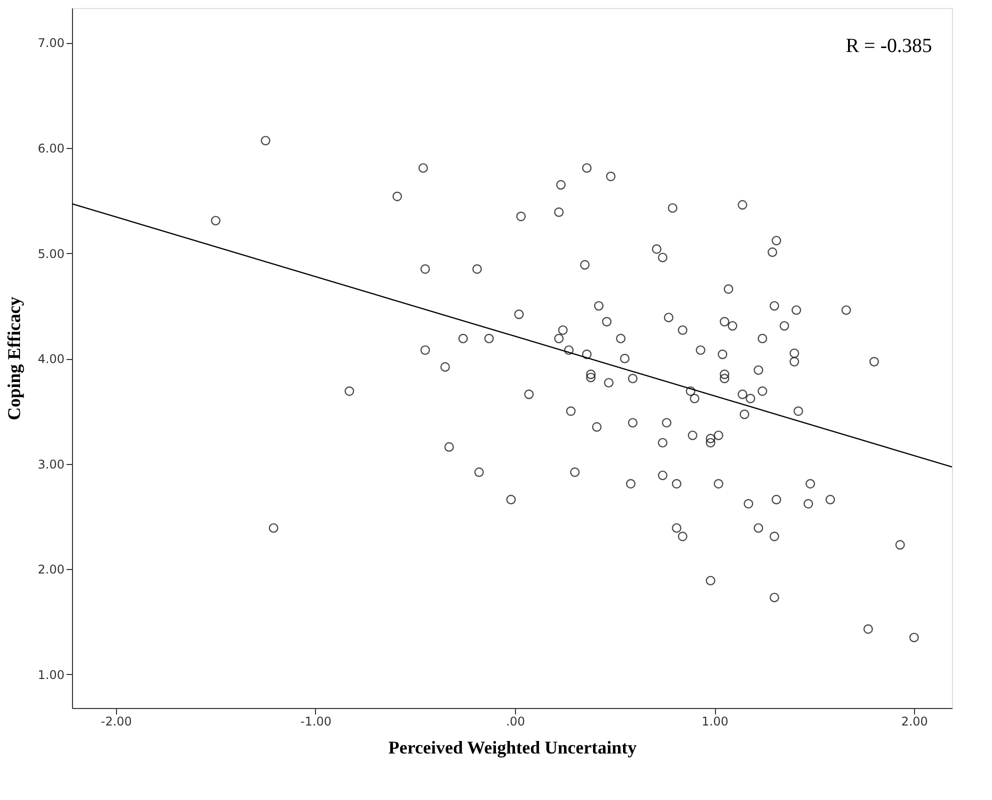 This screenshot has width=992, height=800. I want to click on y-tick-label: 3.00, so click(51, 464).